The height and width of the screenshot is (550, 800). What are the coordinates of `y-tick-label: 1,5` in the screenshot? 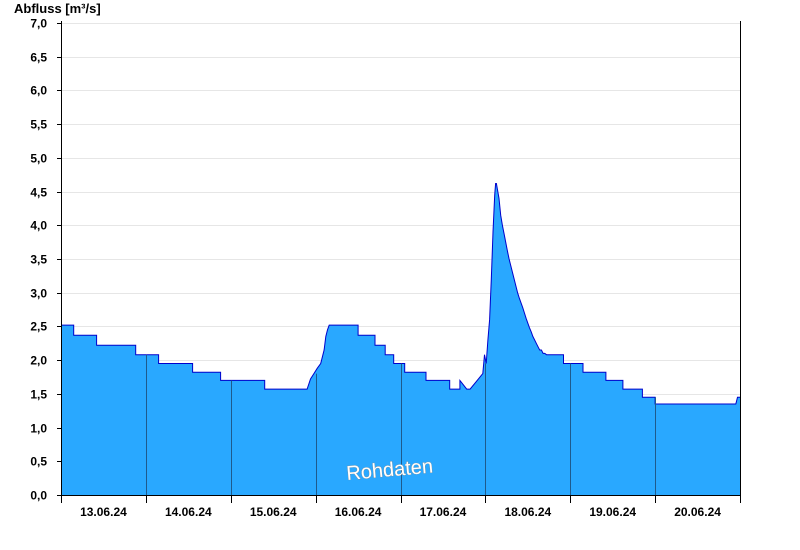 It's located at (38, 395).